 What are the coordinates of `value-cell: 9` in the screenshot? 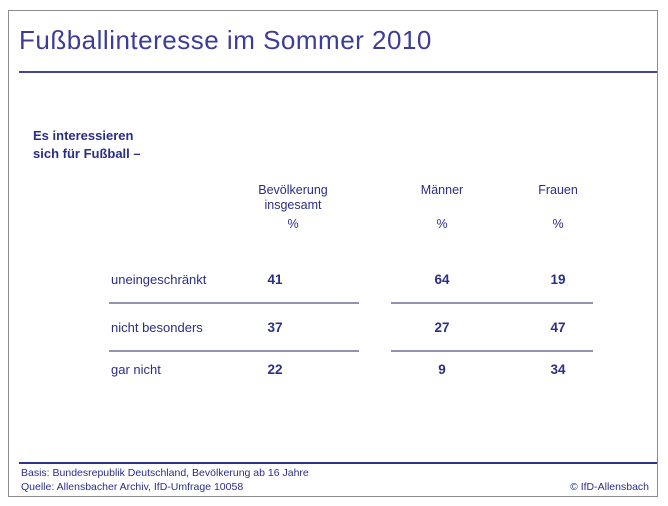 It's located at (442, 369).